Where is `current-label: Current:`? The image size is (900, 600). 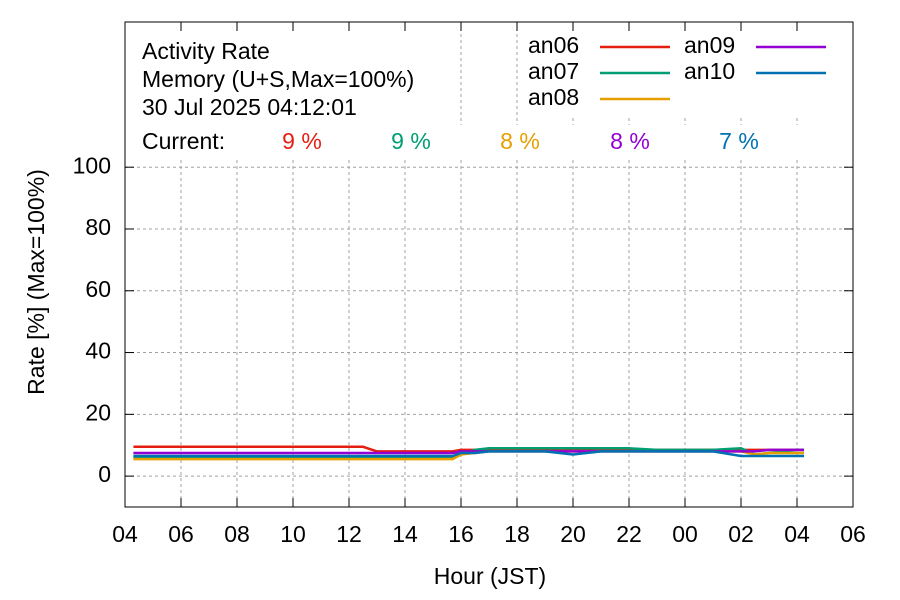
current-label: Current: is located at coordinates (183, 141).